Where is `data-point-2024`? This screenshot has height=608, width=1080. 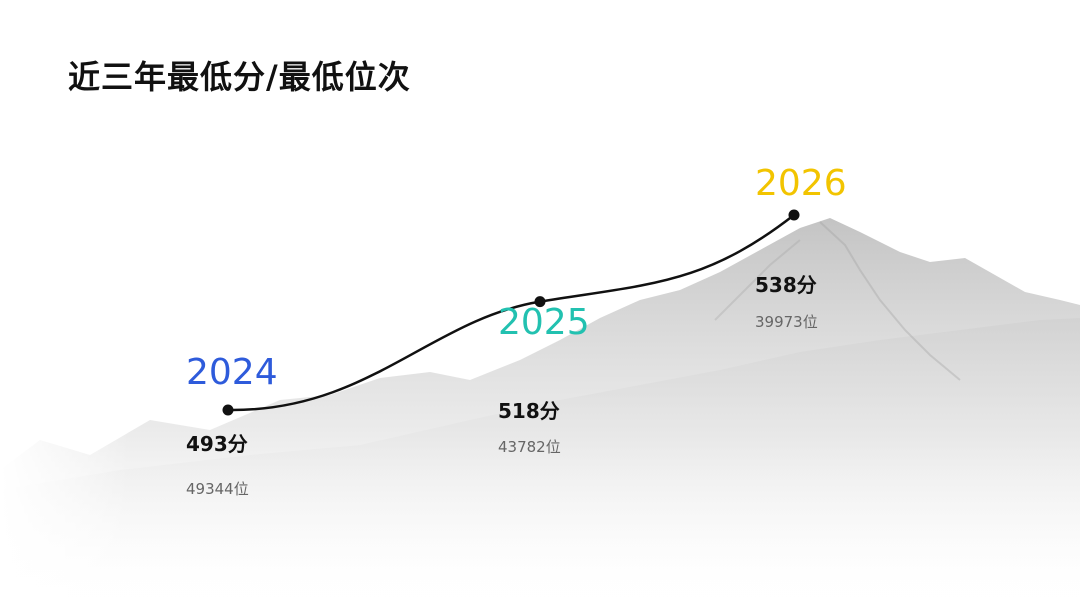 data-point-2024 is located at coordinates (228, 410).